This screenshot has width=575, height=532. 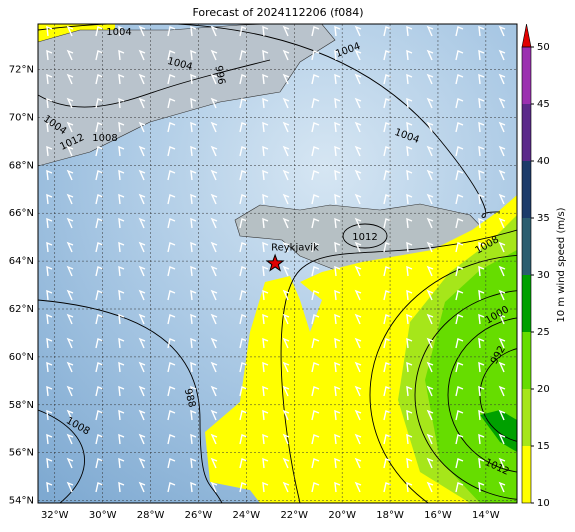 What do you see at coordinates (543, 332) in the screenshot?
I see `colorbar-tick-label: 25` at bounding box center [543, 332].